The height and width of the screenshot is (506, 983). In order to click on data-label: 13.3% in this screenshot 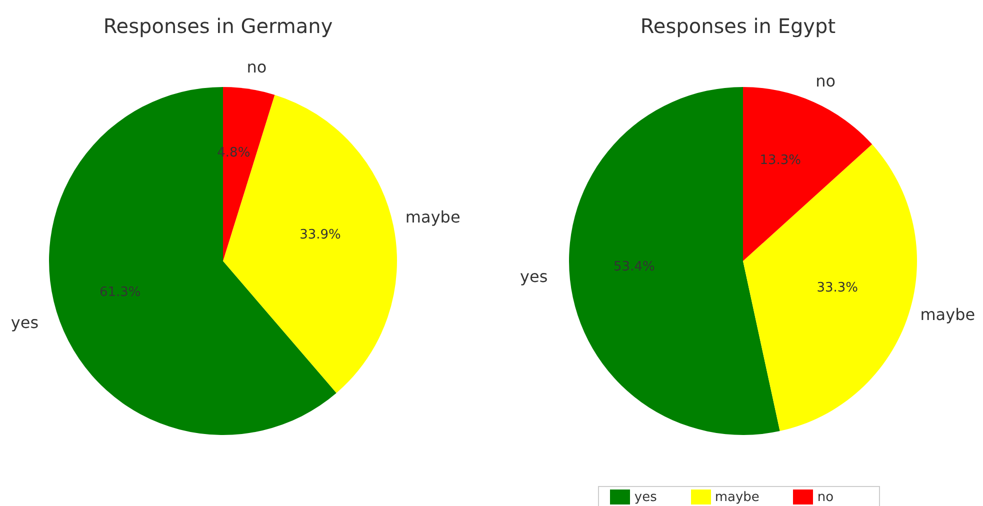, I will do `click(781, 160)`.